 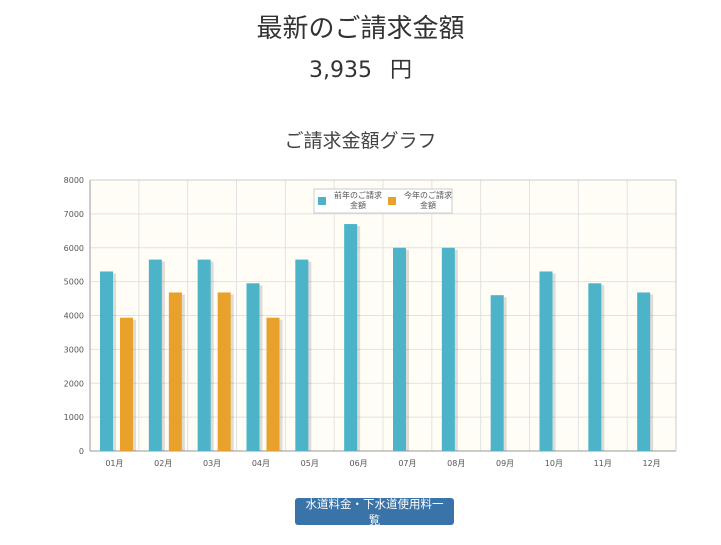 I want to click on latest-billing-amount: 3,935 円, so click(x=360, y=68).